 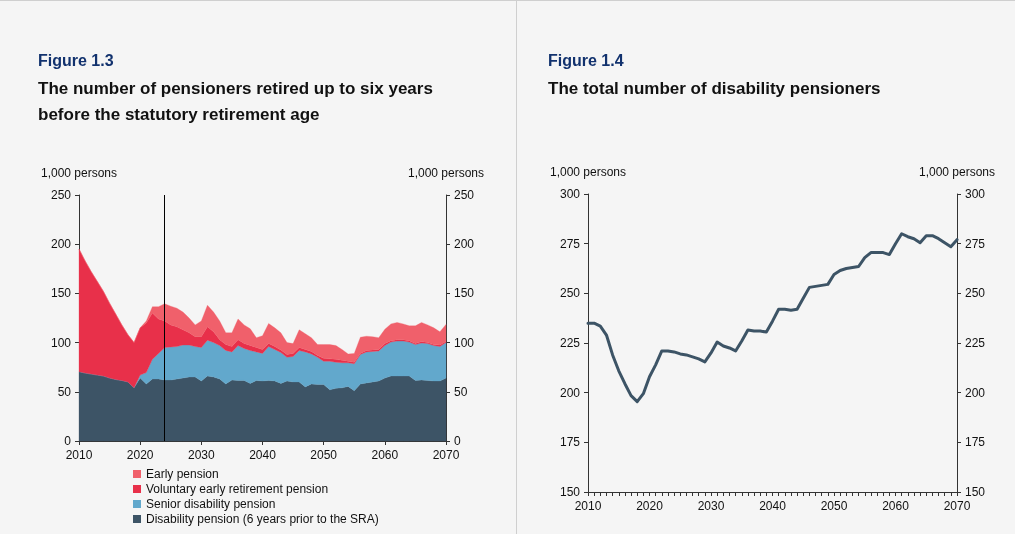 I want to click on y2-tick-label: 275, so click(x=975, y=243).